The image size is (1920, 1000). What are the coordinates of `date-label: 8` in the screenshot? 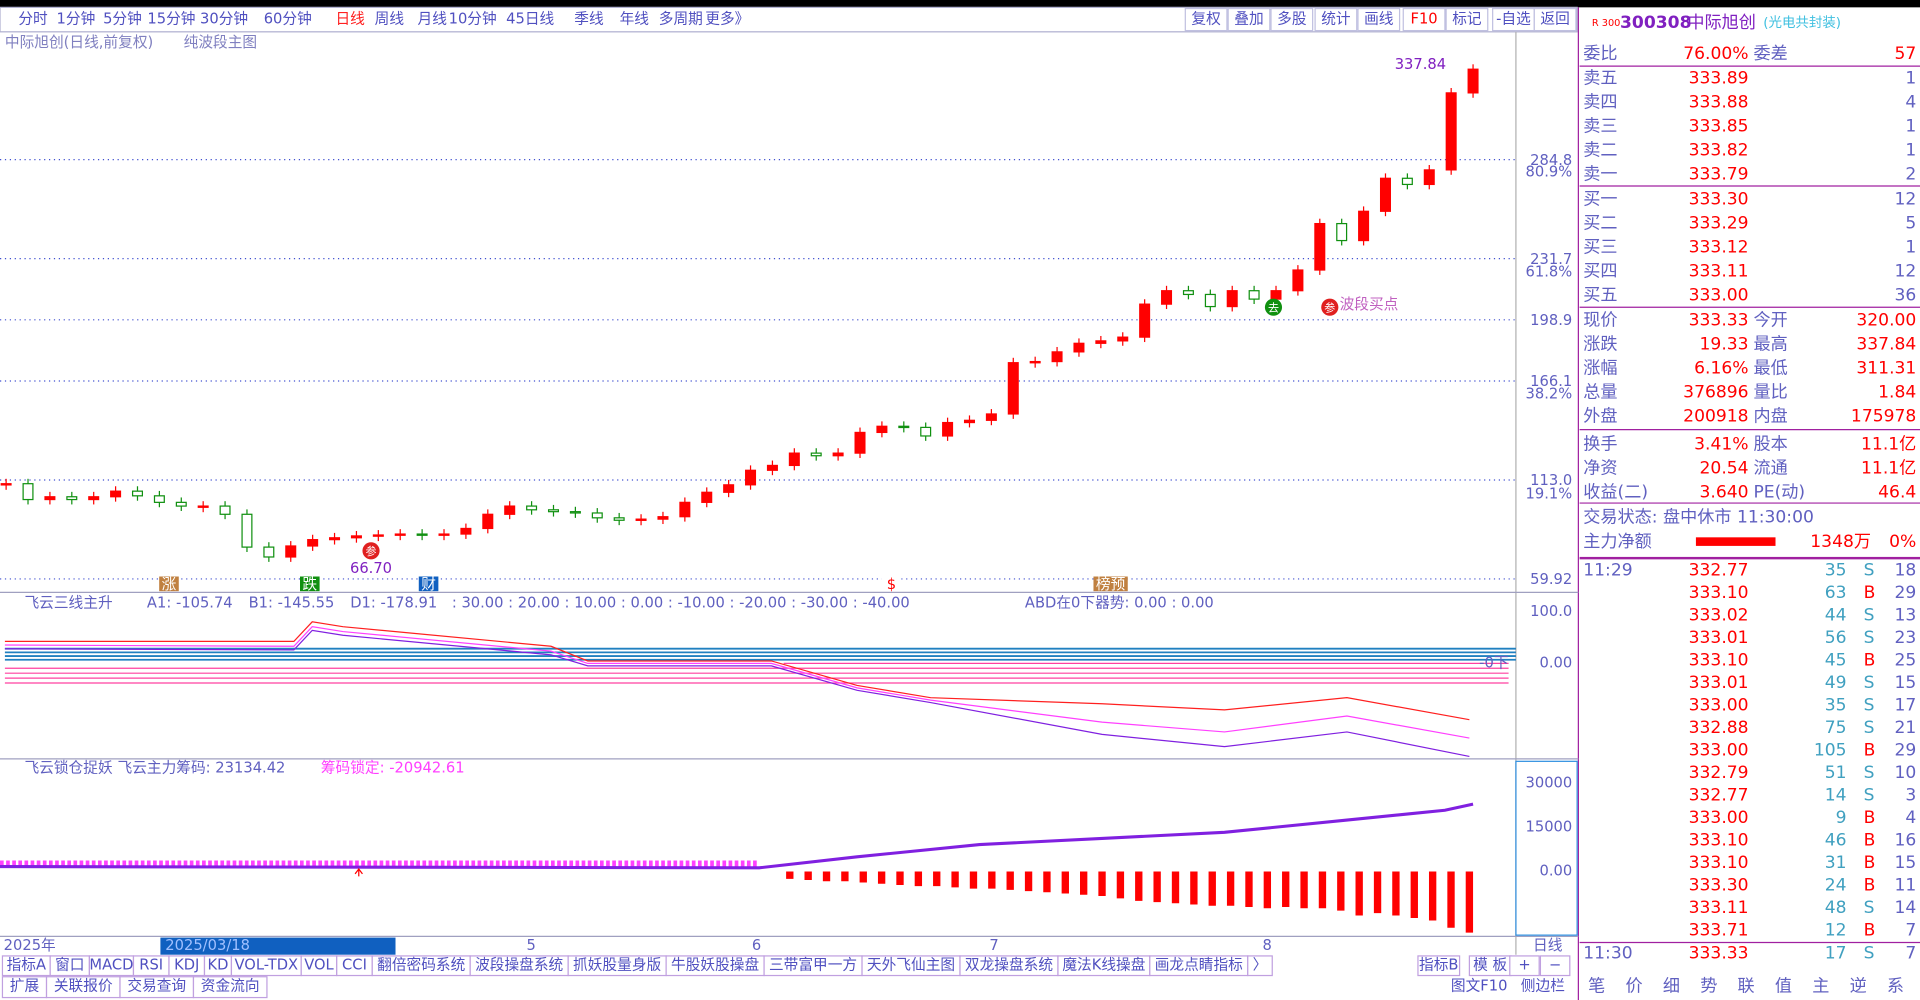 It's located at (1266, 945).